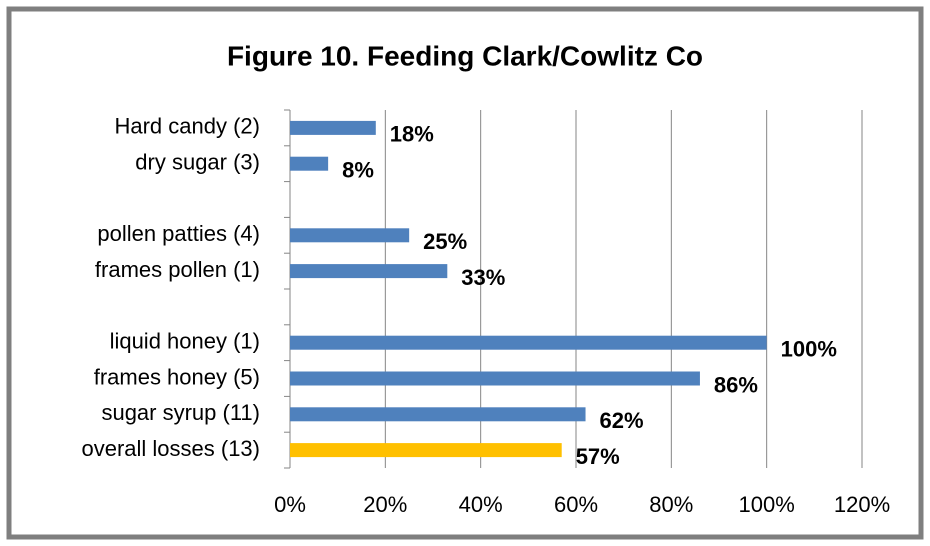 The width and height of the screenshot is (930, 546). What do you see at coordinates (767, 504) in the screenshot?
I see `x-tick-label: 100%` at bounding box center [767, 504].